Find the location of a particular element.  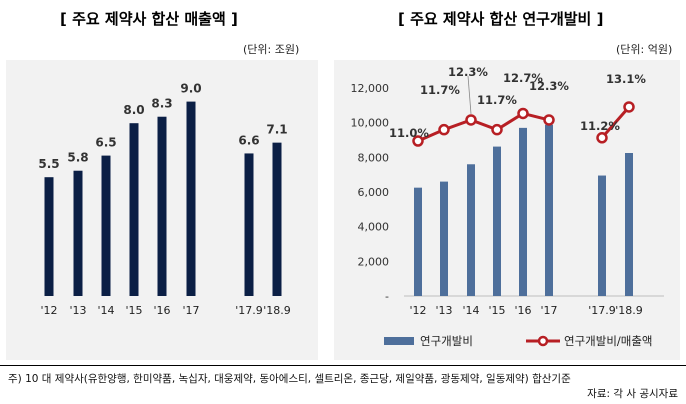

rnd-y-tick: 2,000 is located at coordinates (374, 261).